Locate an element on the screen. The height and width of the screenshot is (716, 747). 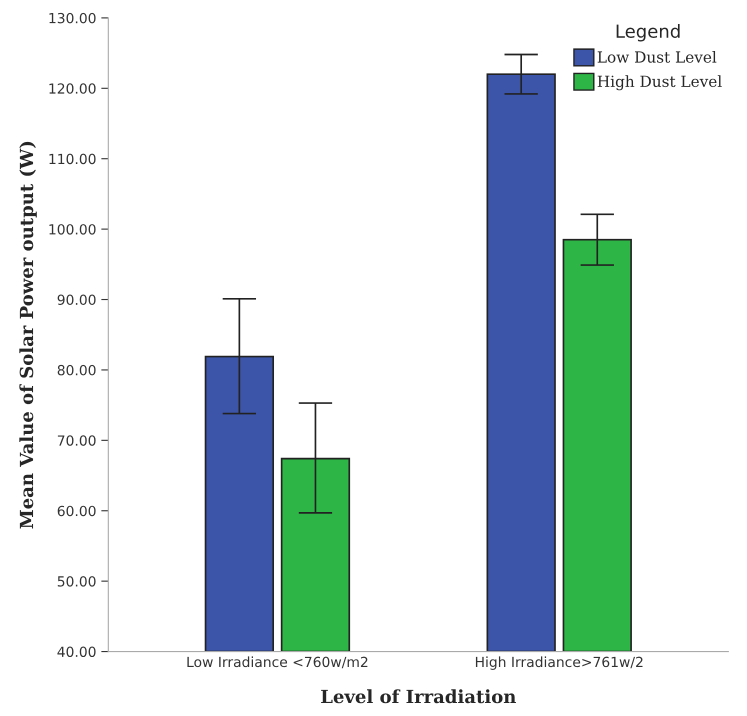
y-tick-label: 90.00 is located at coordinates (77, 299).